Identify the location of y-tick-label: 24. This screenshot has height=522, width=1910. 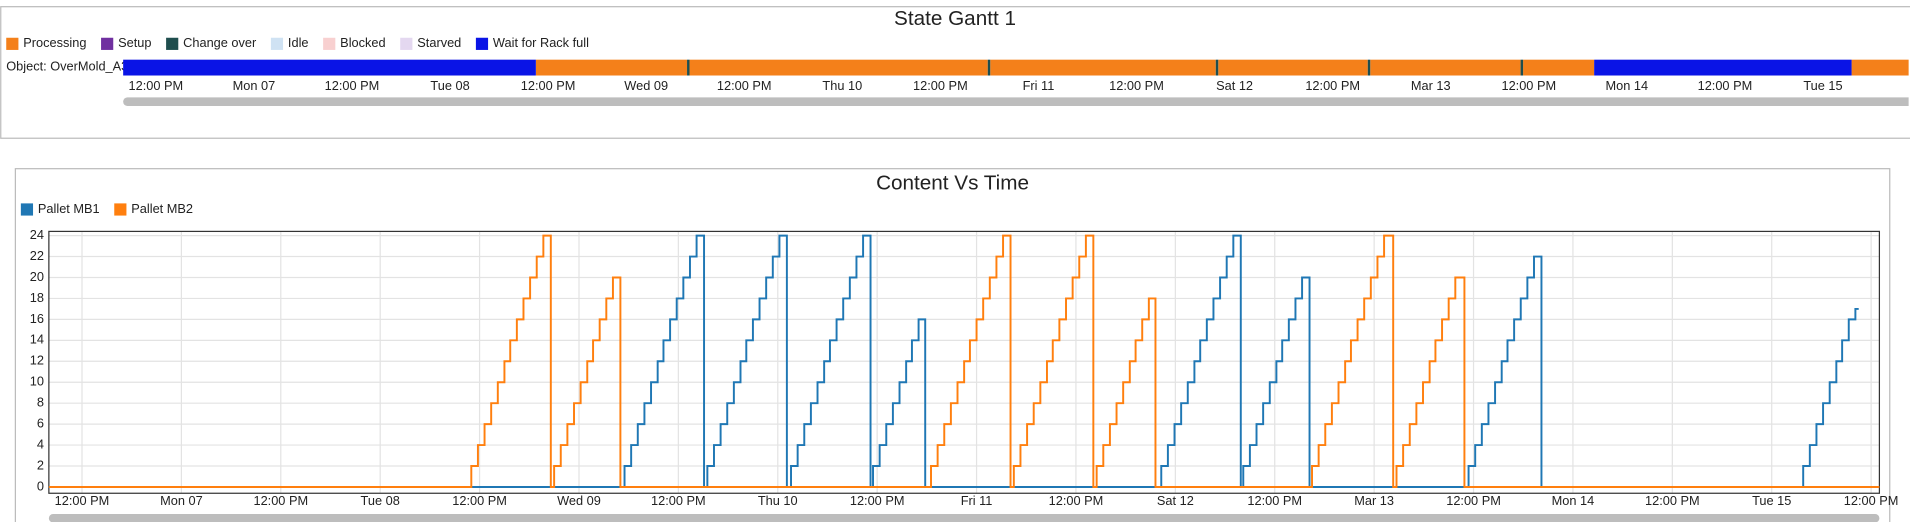
(37, 234).